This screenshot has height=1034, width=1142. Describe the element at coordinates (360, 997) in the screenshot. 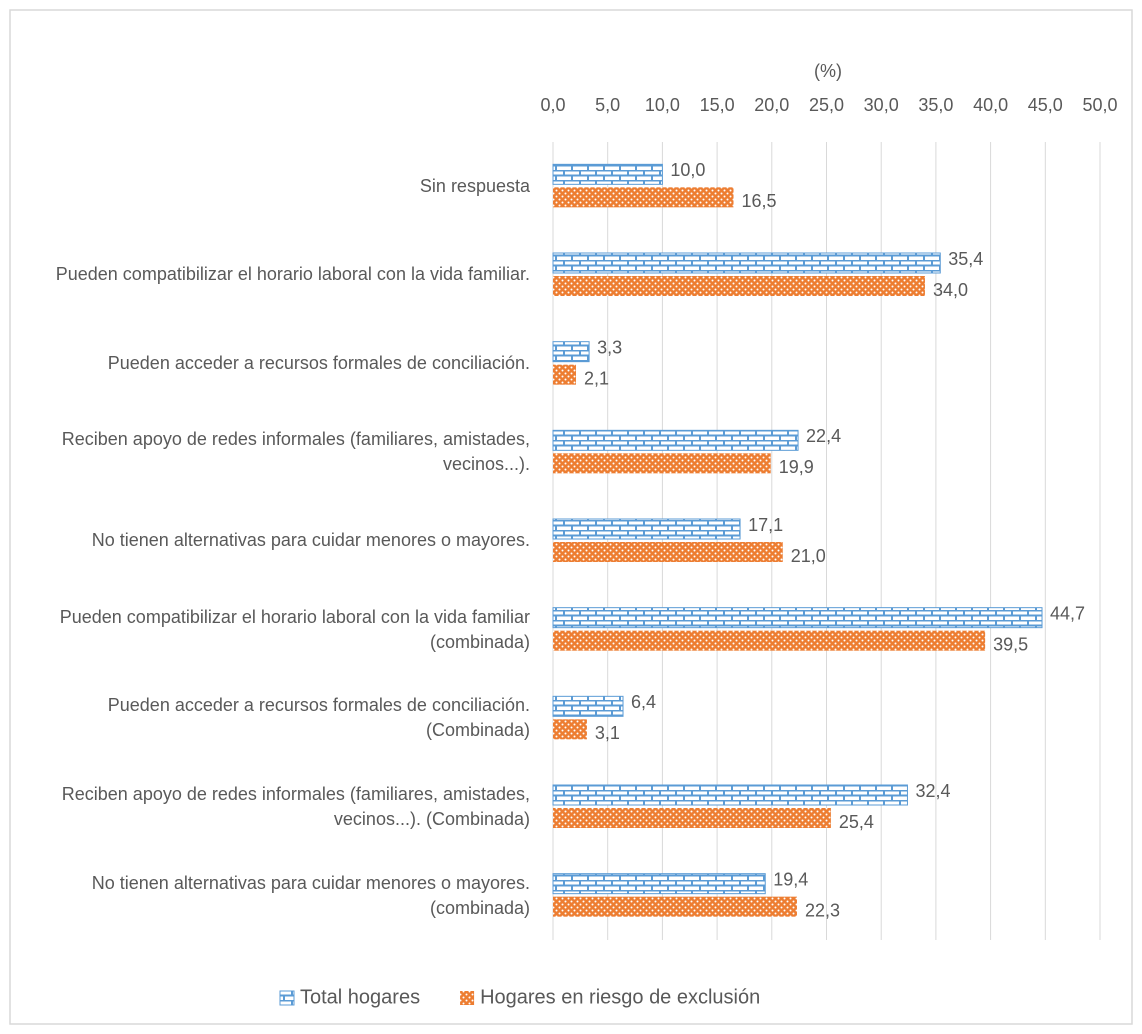

I see `legend-label: Total hogares` at that location.